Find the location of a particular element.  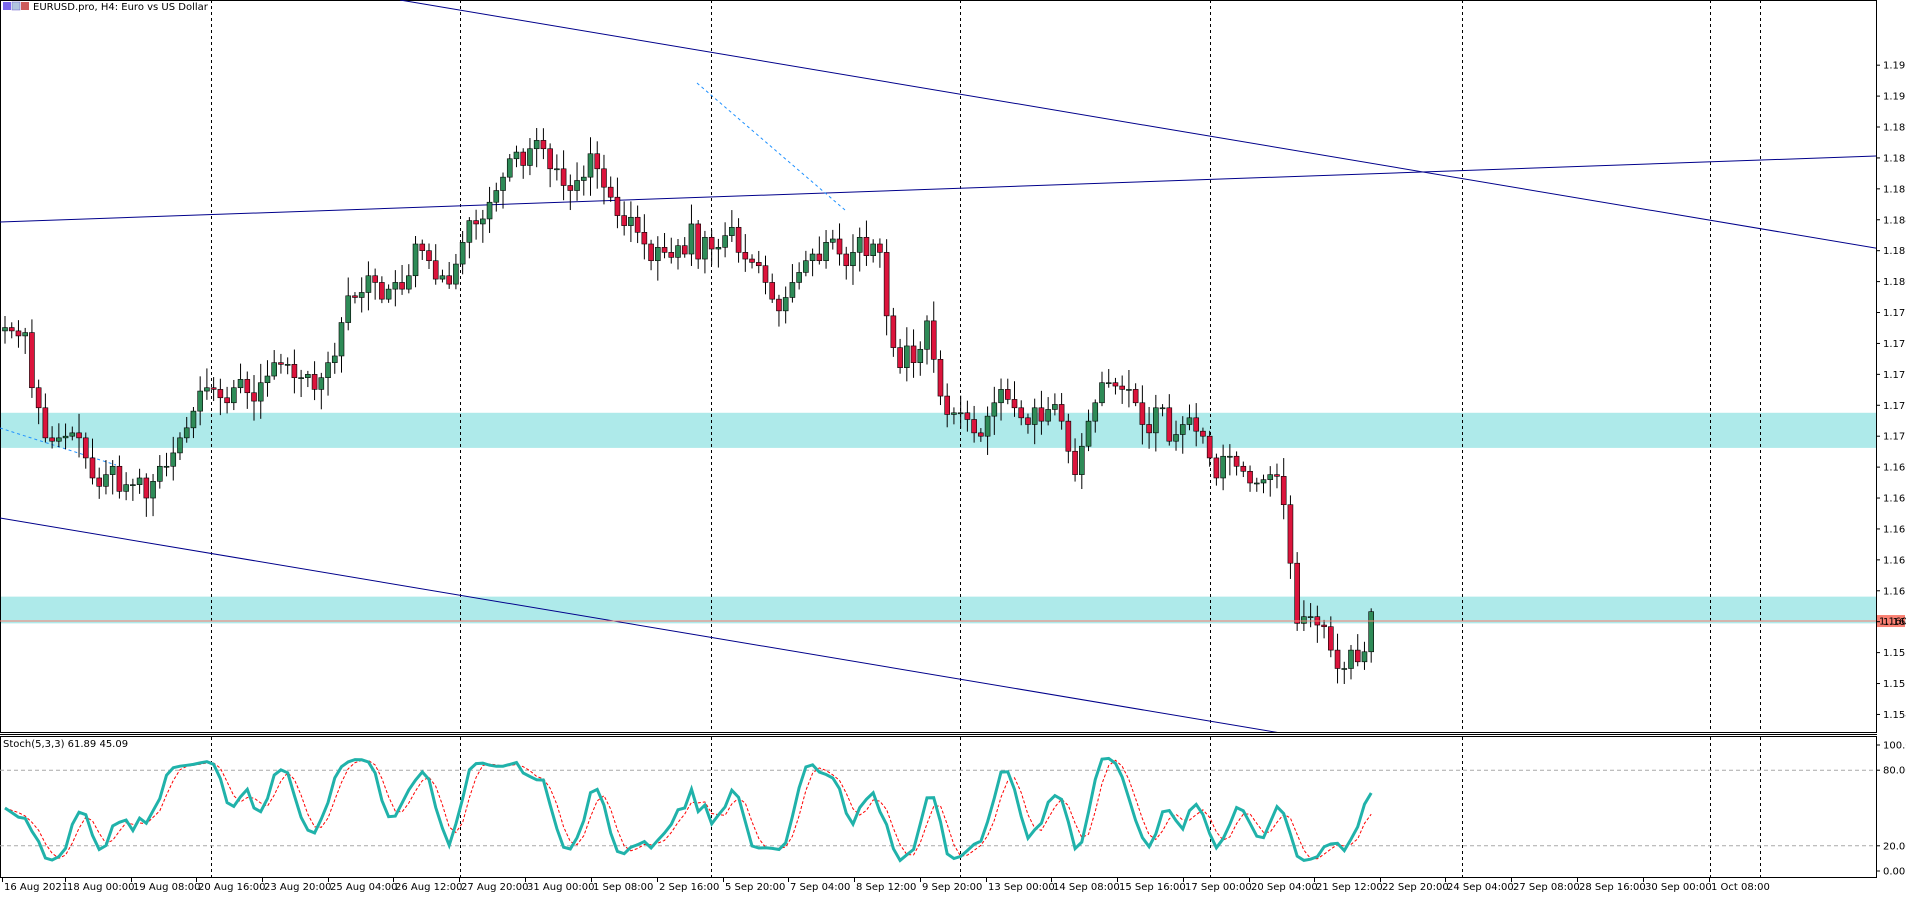

x-tick-label: 18 Aug 00:00 is located at coordinates (100, 887).